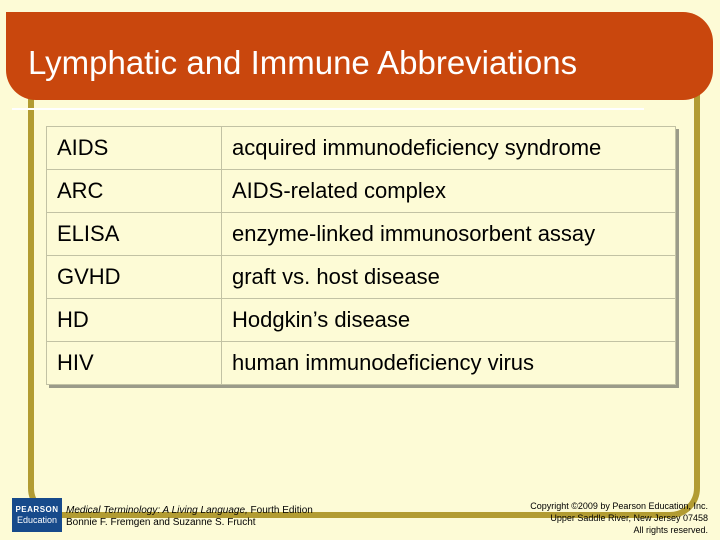 Image resolution: width=720 pixels, height=540 pixels. Describe the element at coordinates (134, 234) in the screenshot. I see `abbreviation-cell: ELISA` at that location.